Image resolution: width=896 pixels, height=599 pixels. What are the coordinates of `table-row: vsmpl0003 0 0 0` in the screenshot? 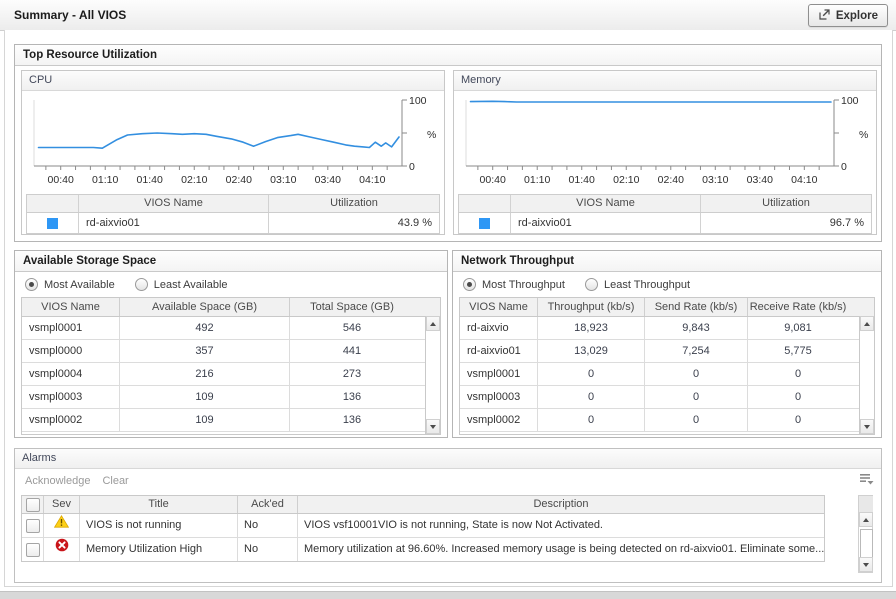 It's located at (667, 397).